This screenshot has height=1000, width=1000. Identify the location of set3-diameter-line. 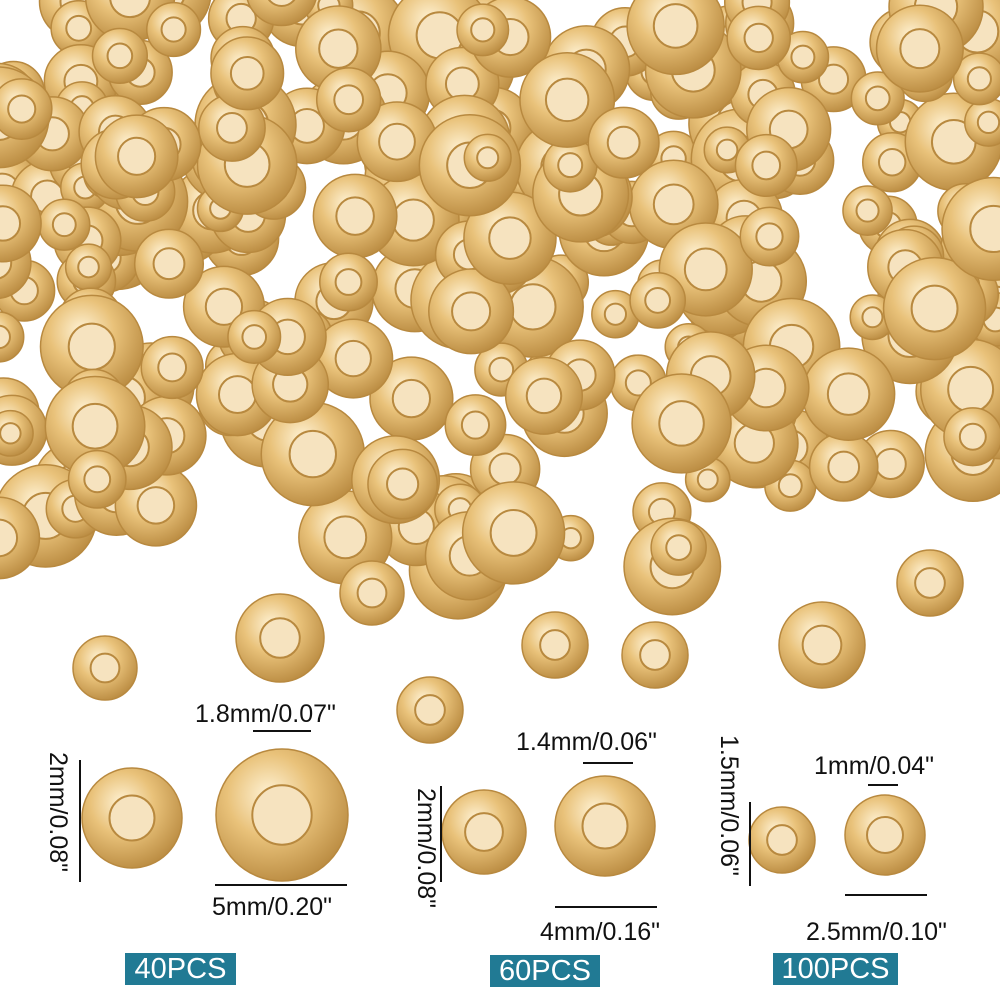
(886, 895).